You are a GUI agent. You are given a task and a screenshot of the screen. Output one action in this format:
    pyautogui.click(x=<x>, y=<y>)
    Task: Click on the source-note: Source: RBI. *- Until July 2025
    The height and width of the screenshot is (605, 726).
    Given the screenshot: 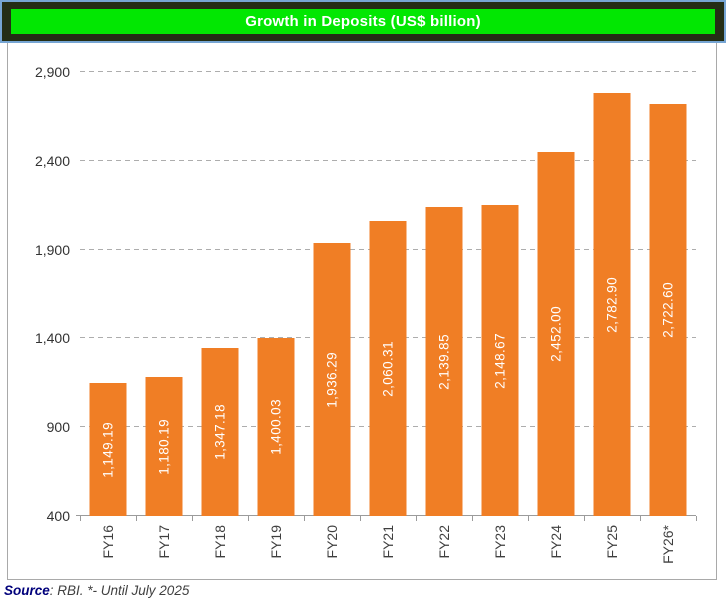 What is the action you would take?
    pyautogui.click(x=96, y=590)
    